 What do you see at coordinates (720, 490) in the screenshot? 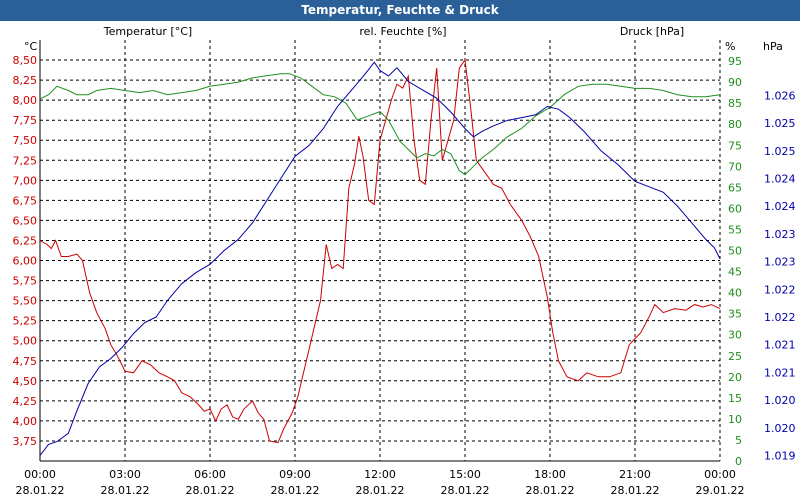
I see `x-tick-date: 29.01.22` at bounding box center [720, 490].